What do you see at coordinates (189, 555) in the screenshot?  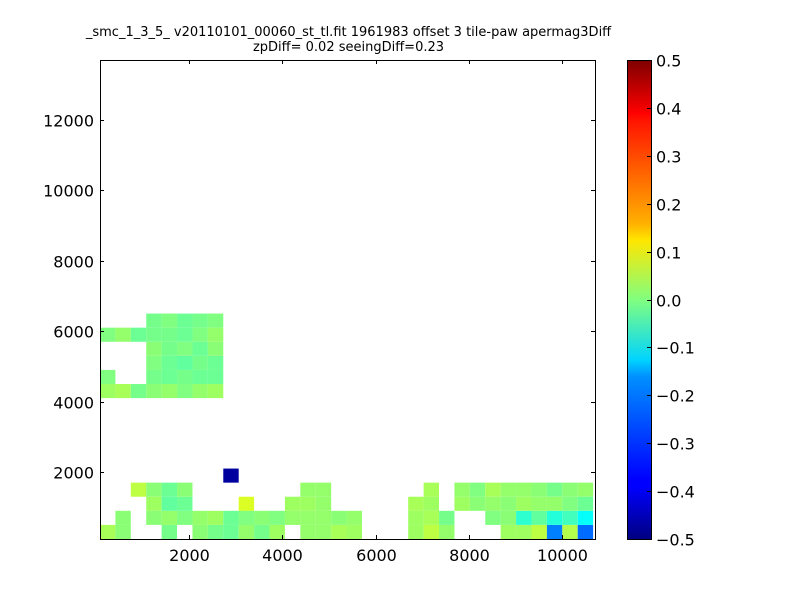 I see `x-tick-label: 2000` at bounding box center [189, 555].